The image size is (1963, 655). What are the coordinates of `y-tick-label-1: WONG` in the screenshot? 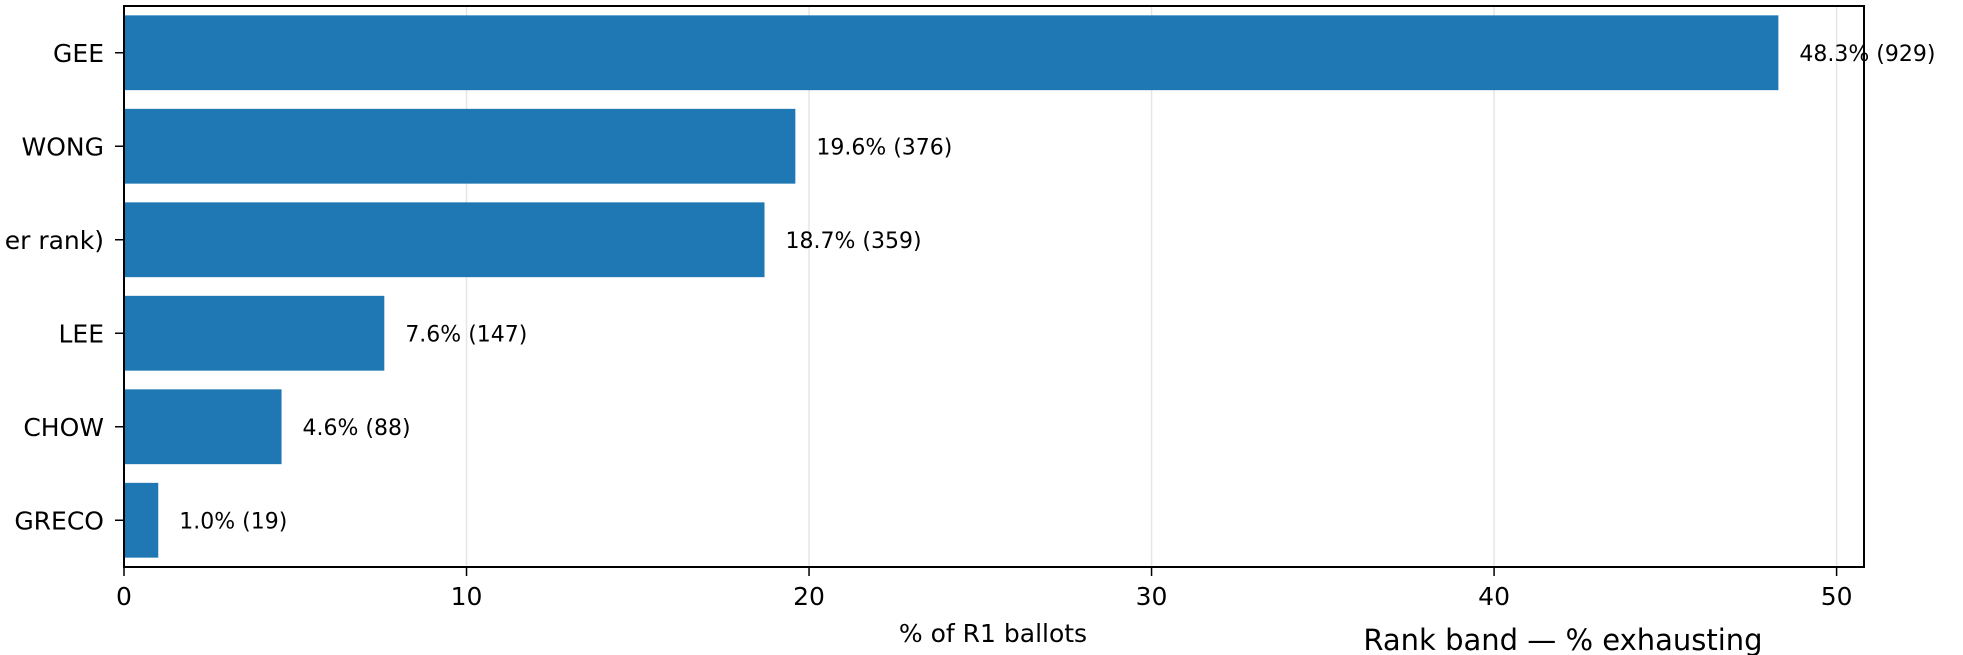 It's located at (63, 146).